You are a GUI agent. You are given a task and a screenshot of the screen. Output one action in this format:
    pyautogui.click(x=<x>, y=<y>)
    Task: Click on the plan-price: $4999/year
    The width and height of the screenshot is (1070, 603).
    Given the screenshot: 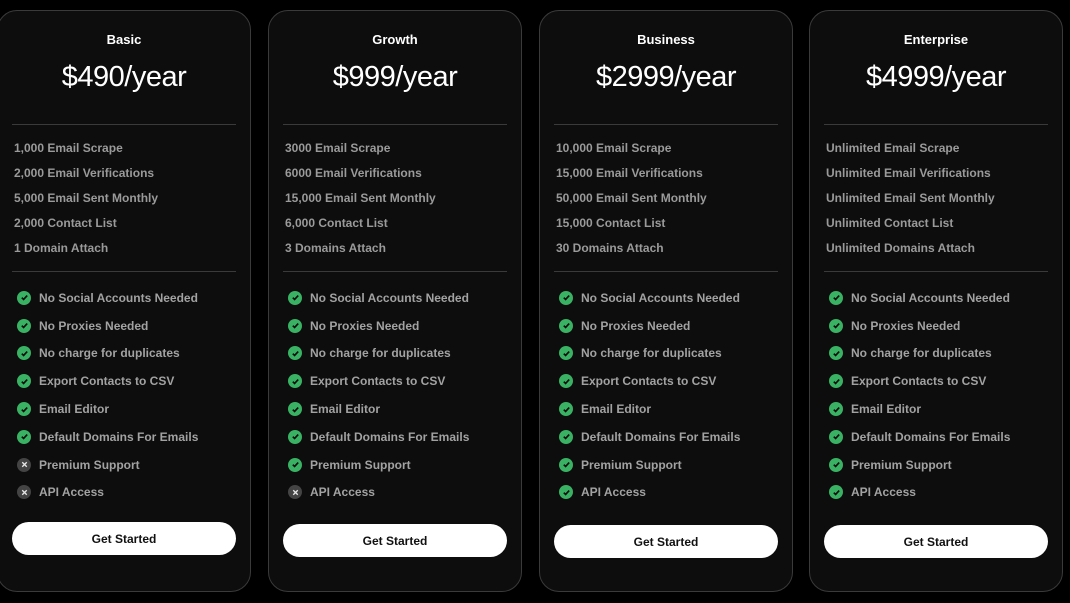 What is the action you would take?
    pyautogui.click(x=936, y=77)
    